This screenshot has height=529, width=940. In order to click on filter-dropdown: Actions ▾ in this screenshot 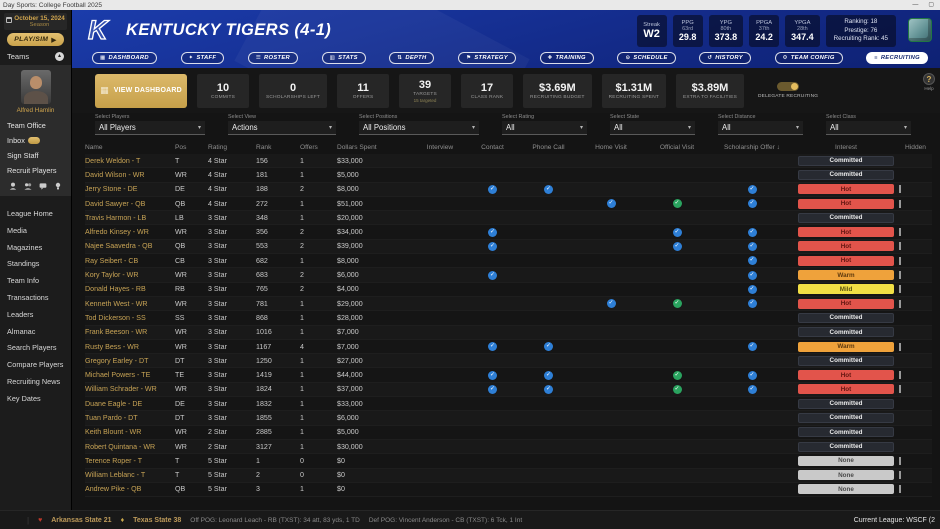, I will do `click(282, 128)`.